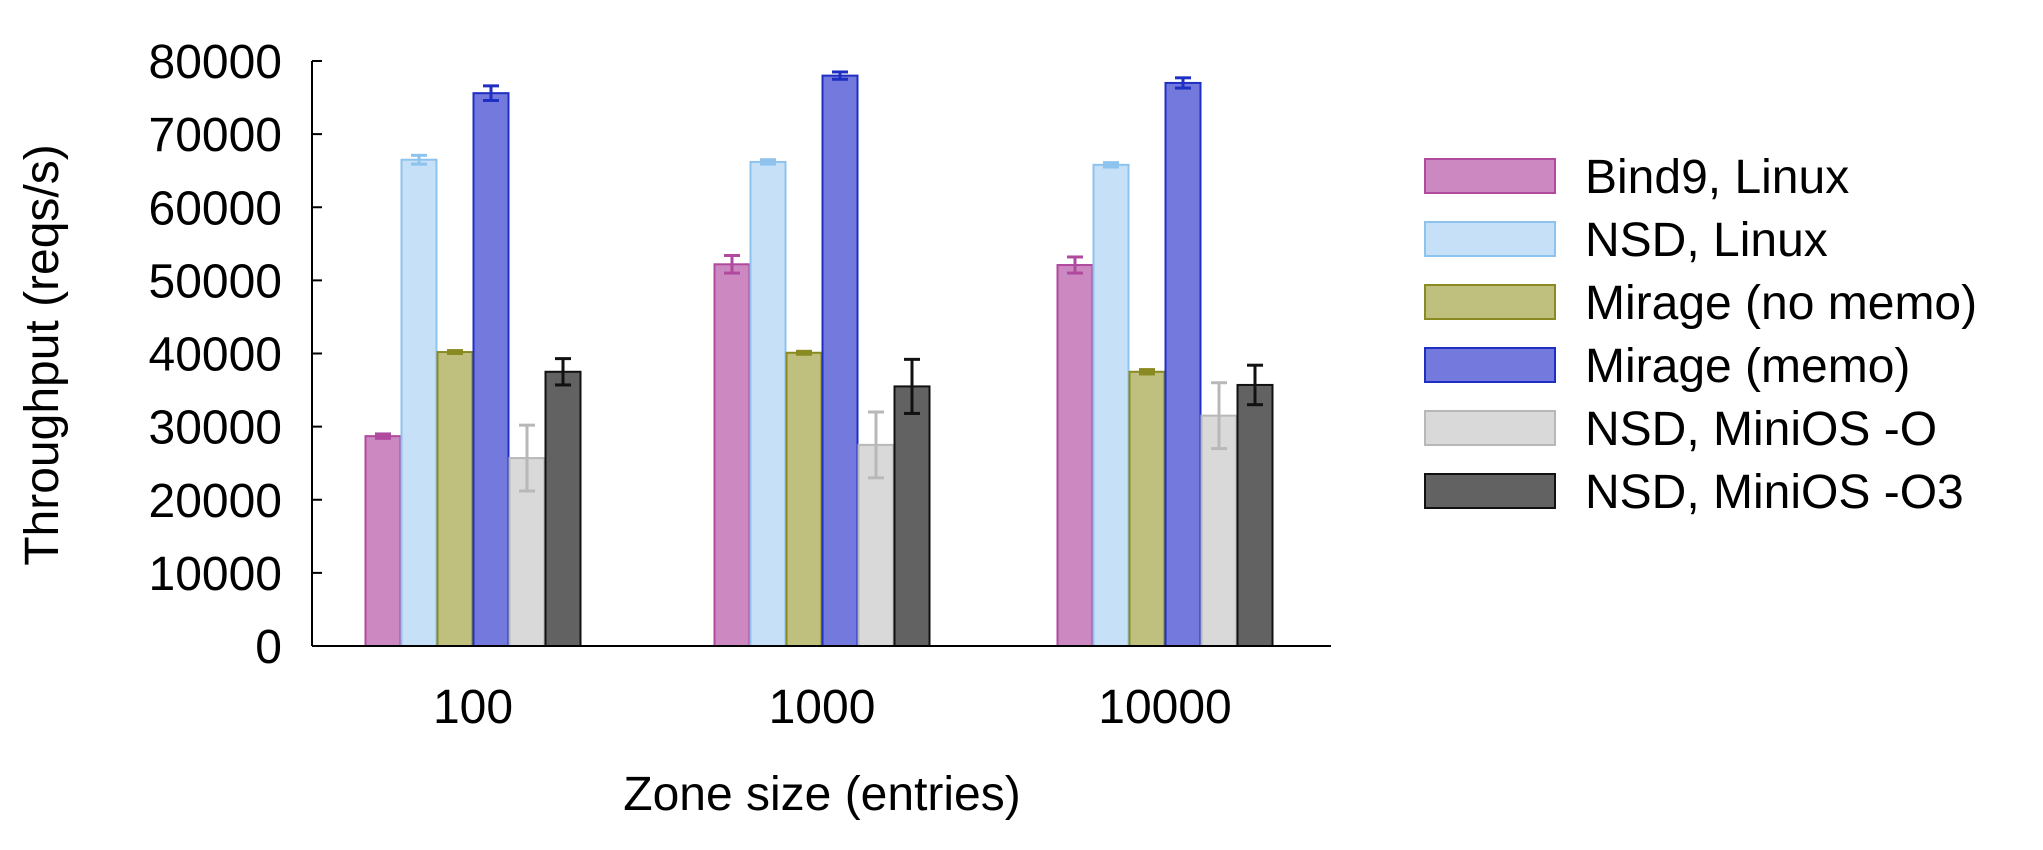  I want to click on x-tick-label: 10000, so click(1164, 707).